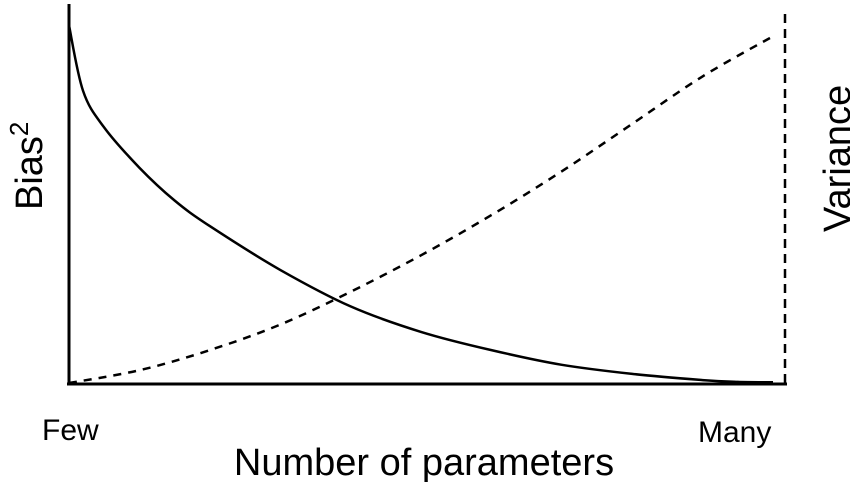  I want to click on right-y-axis-title: Variance, so click(833, 158).